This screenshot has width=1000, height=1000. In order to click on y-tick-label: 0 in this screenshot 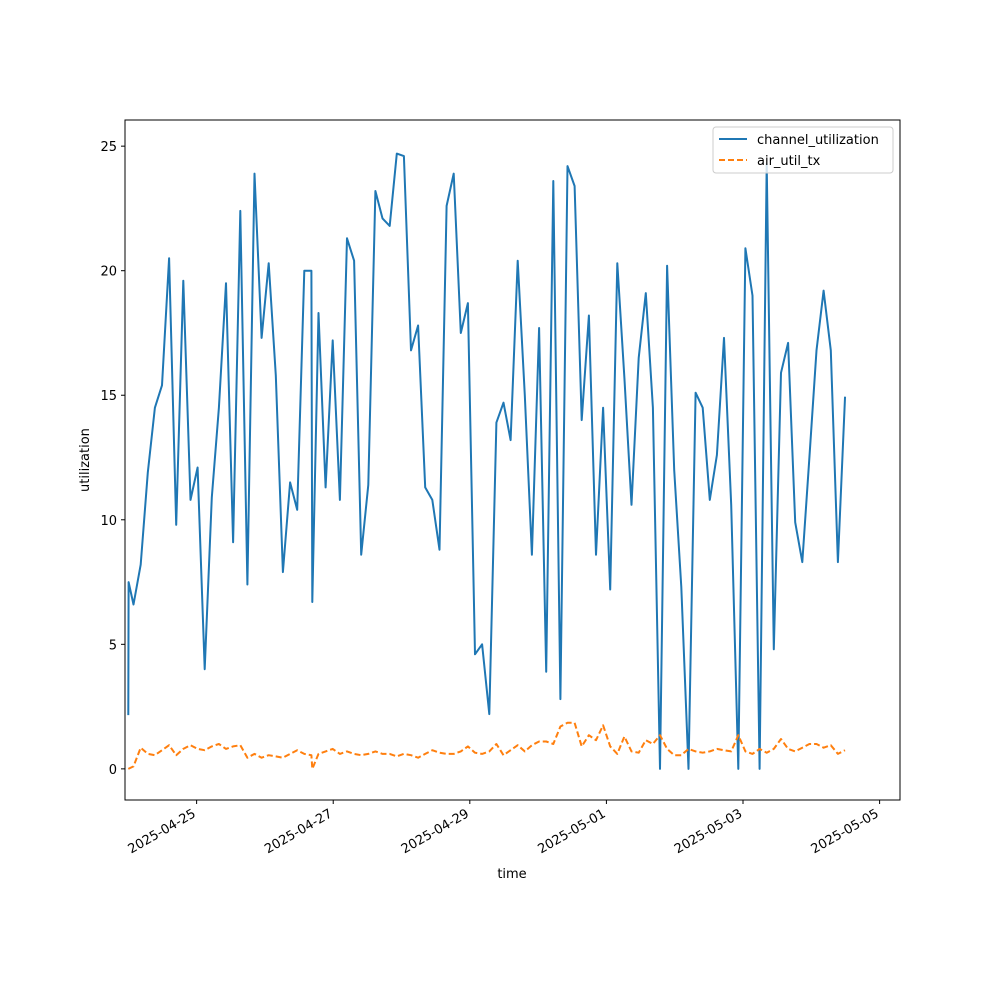, I will do `click(113, 770)`.